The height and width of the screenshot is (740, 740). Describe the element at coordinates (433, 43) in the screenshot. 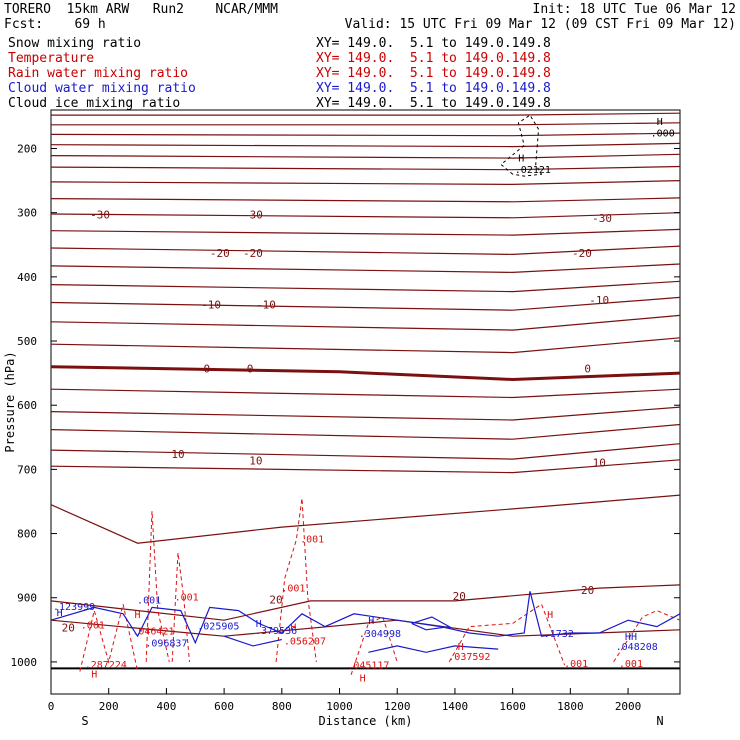

I see `field-xy-snow: XY= 149.0. 5.1 to 149.0.149.8` at that location.